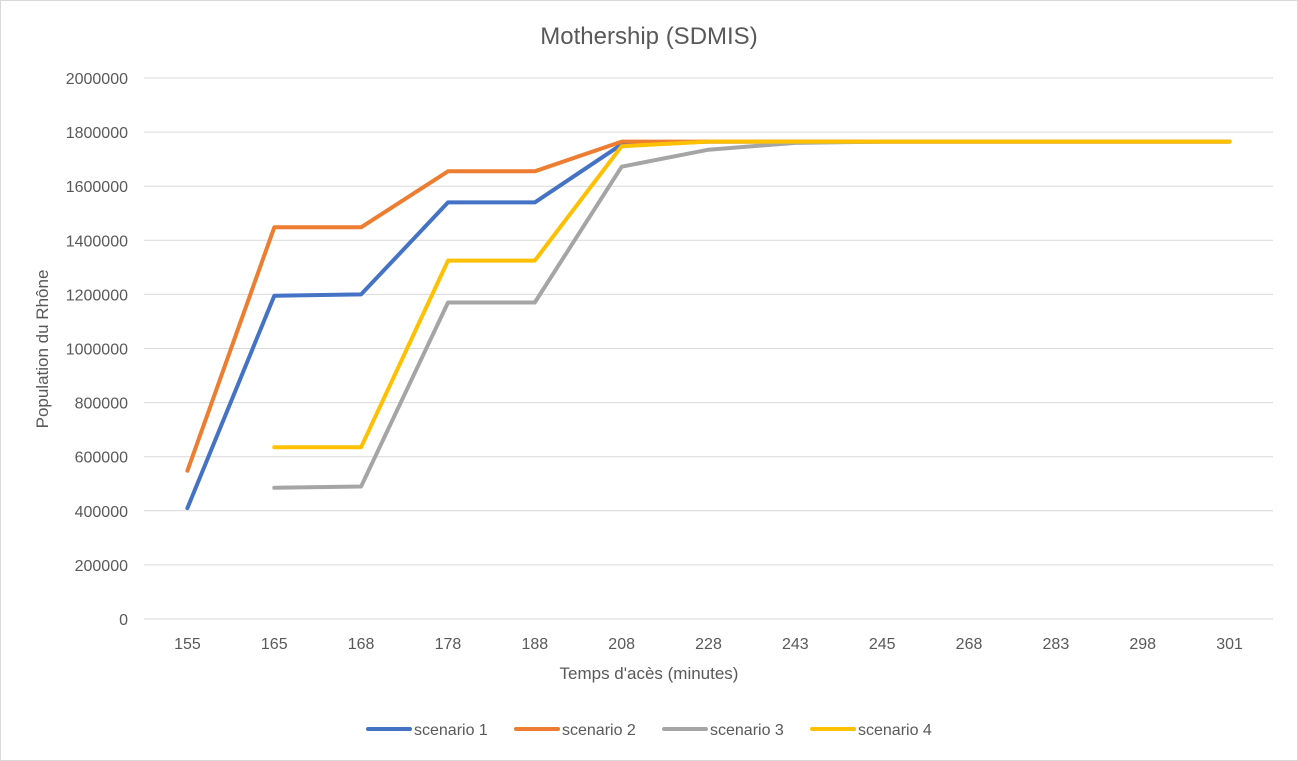 Image resolution: width=1298 pixels, height=761 pixels. I want to click on x-tick-label: 298, so click(1142, 644).